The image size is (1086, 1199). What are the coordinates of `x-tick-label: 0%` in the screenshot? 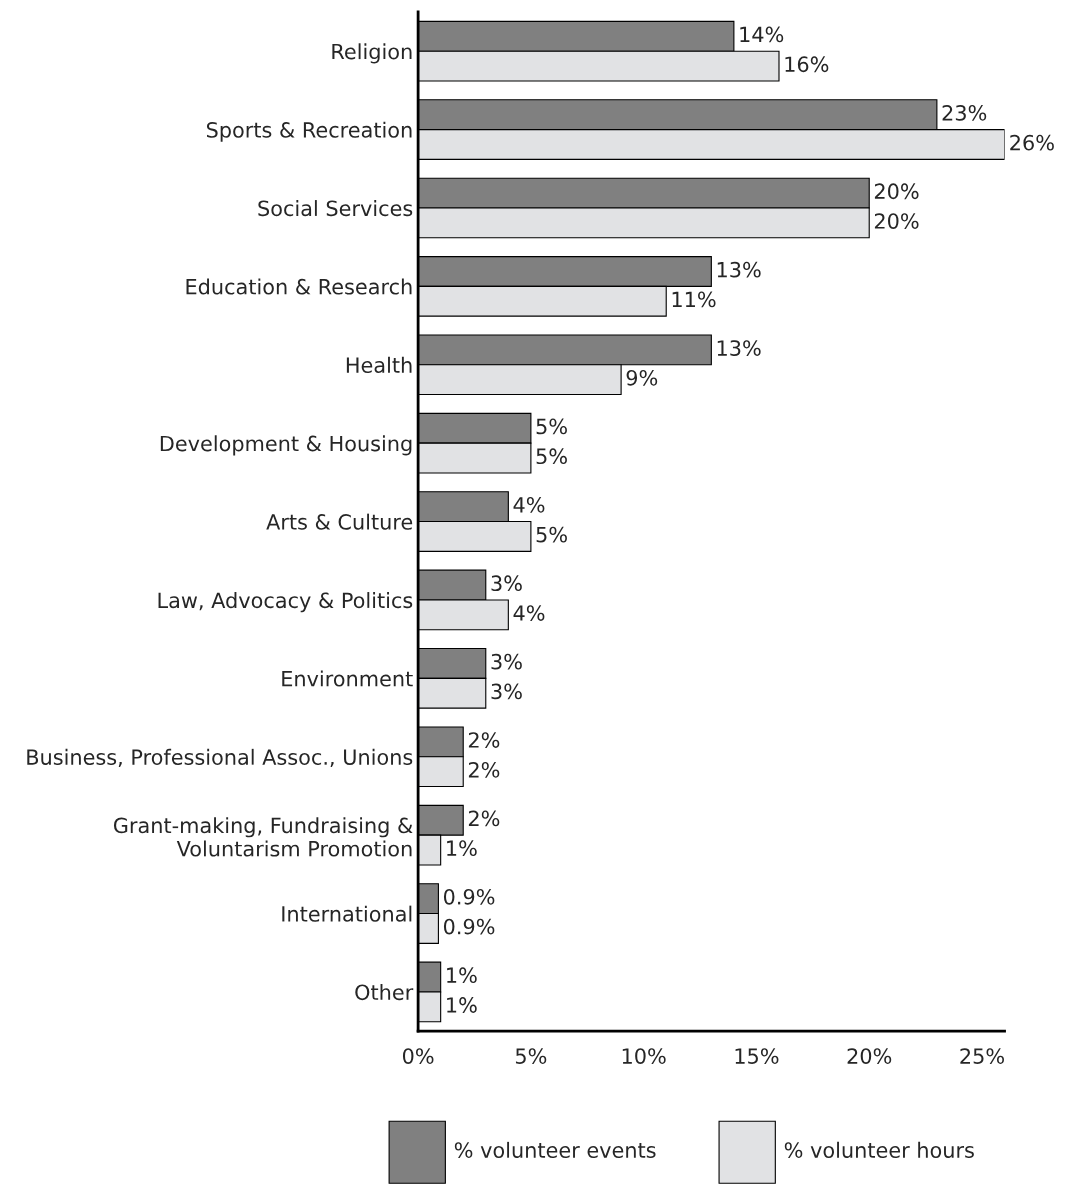 It's located at (418, 1056).